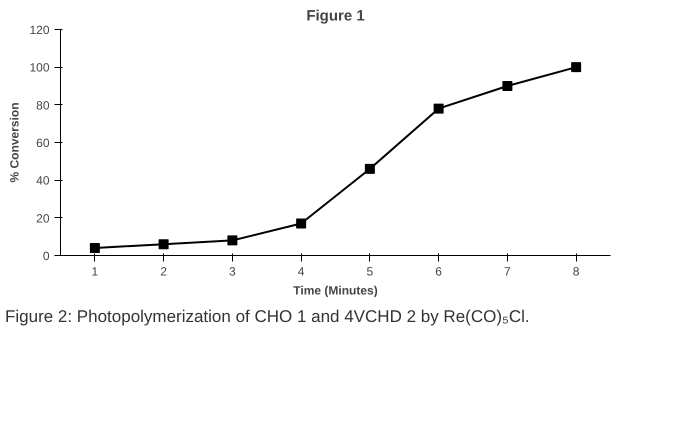  Describe the element at coordinates (268, 317) in the screenshot. I see `caption: Figure 2: Photopolymerization of CHO 1 and 4VCHD 2 by Re(CO)₅Cl.` at that location.